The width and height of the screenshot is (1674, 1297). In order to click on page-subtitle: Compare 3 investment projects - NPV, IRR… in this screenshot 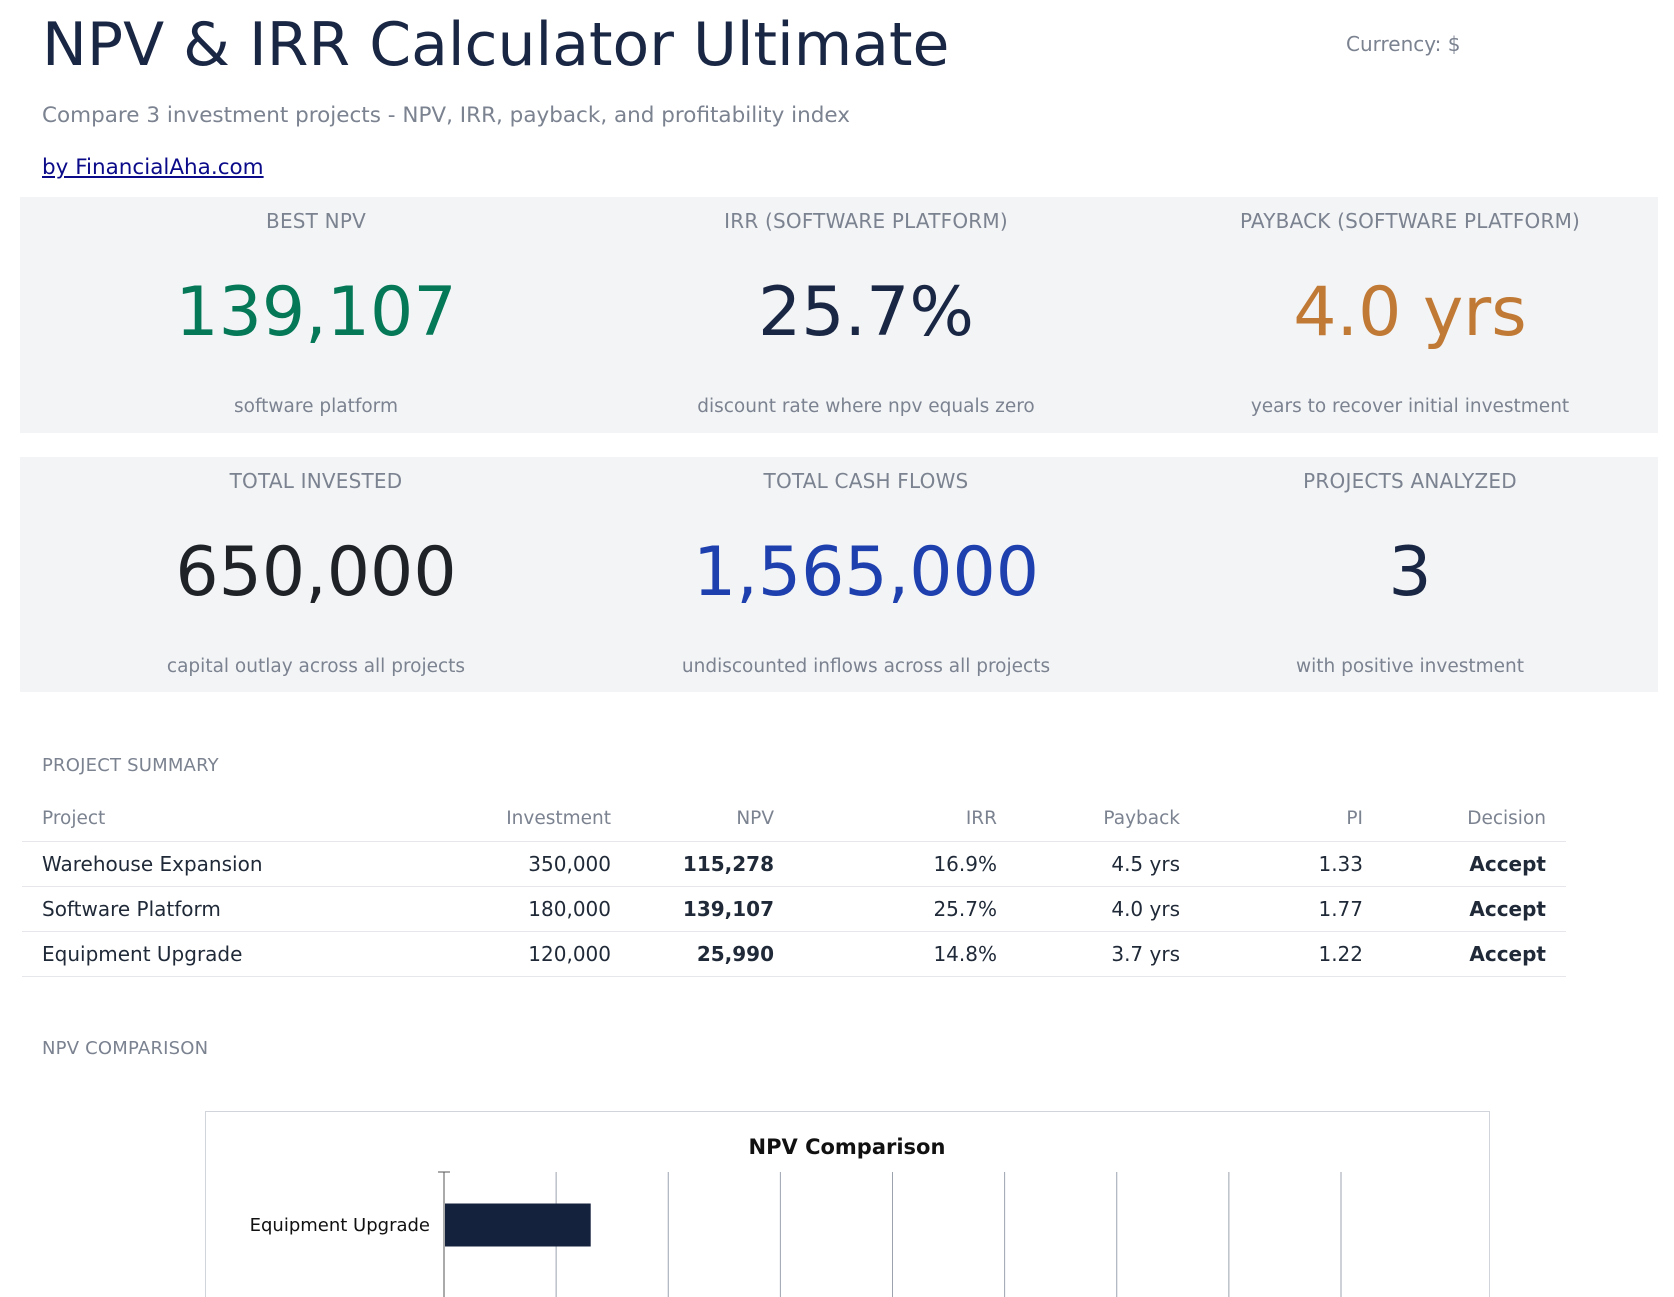, I will do `click(446, 115)`.